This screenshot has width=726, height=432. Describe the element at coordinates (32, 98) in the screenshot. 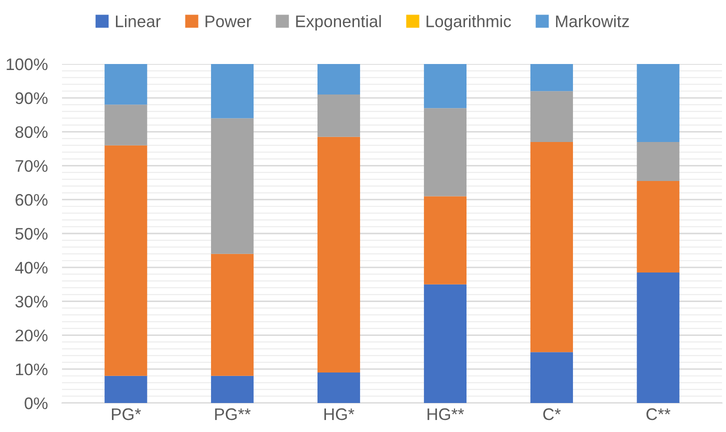

I see `y-tick-label: 90%` at that location.